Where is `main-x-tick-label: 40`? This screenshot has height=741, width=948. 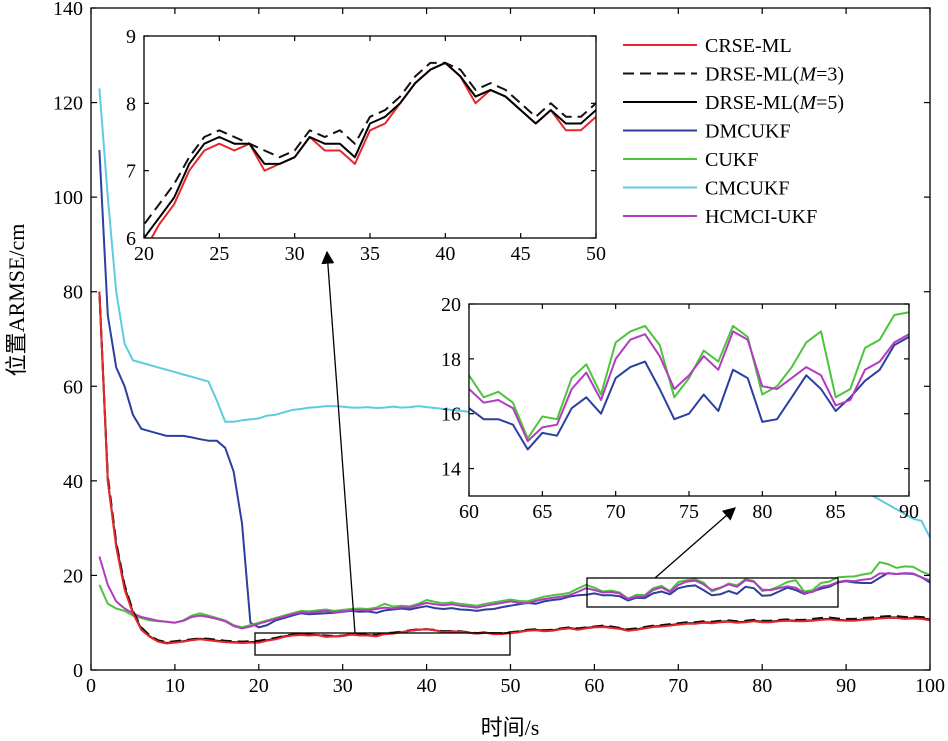
main-x-tick-label: 40 is located at coordinates (427, 686).